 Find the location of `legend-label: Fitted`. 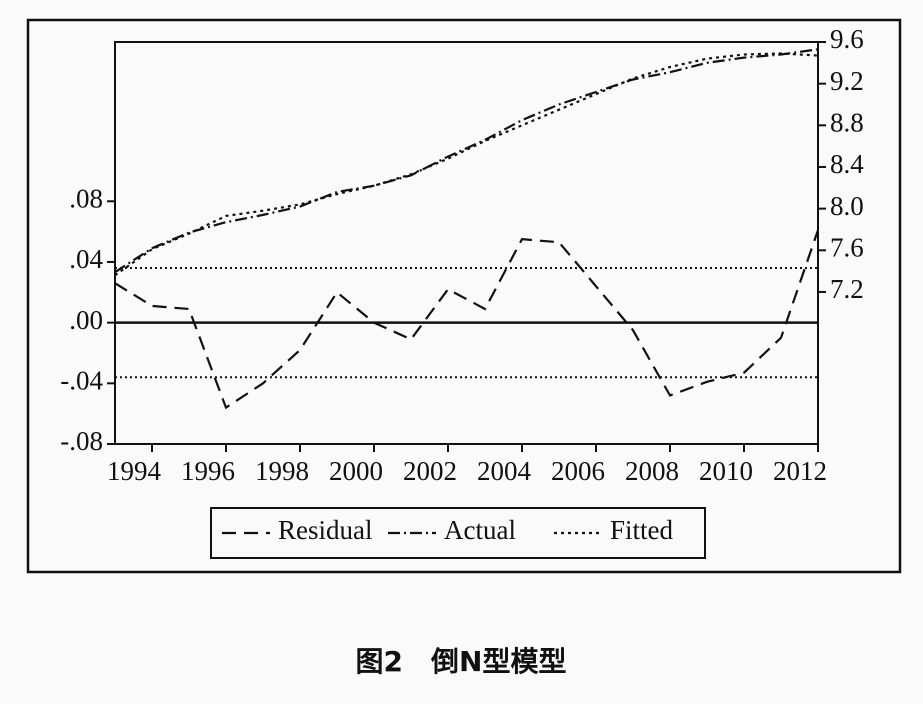

legend-label: Fitted is located at coordinates (642, 530).